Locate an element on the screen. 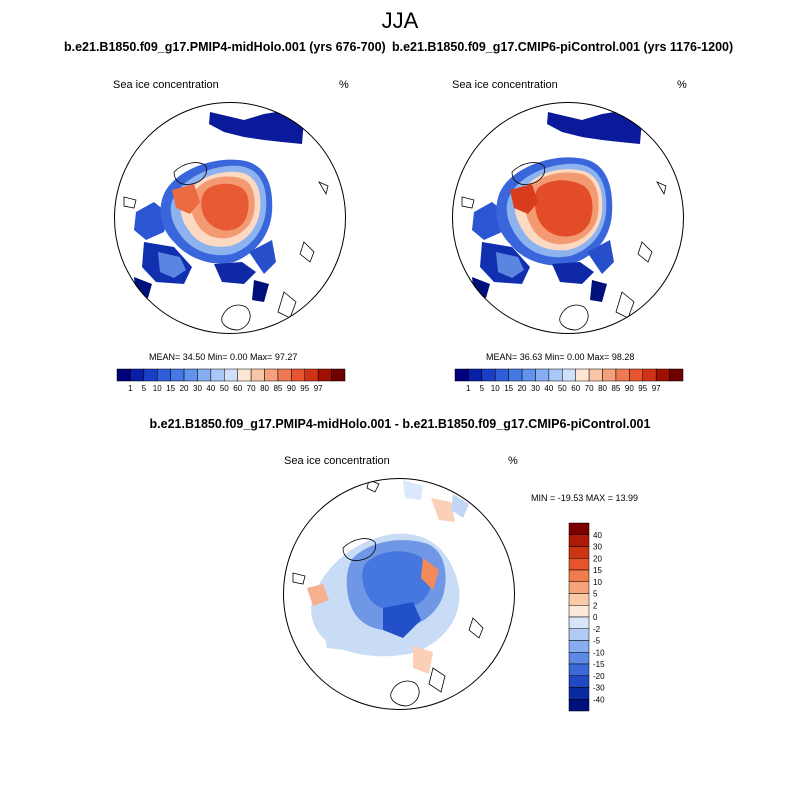 Image resolution: width=800 pixels, height=800 pixels. colorbar-tick-label: 2 is located at coordinates (595, 605).